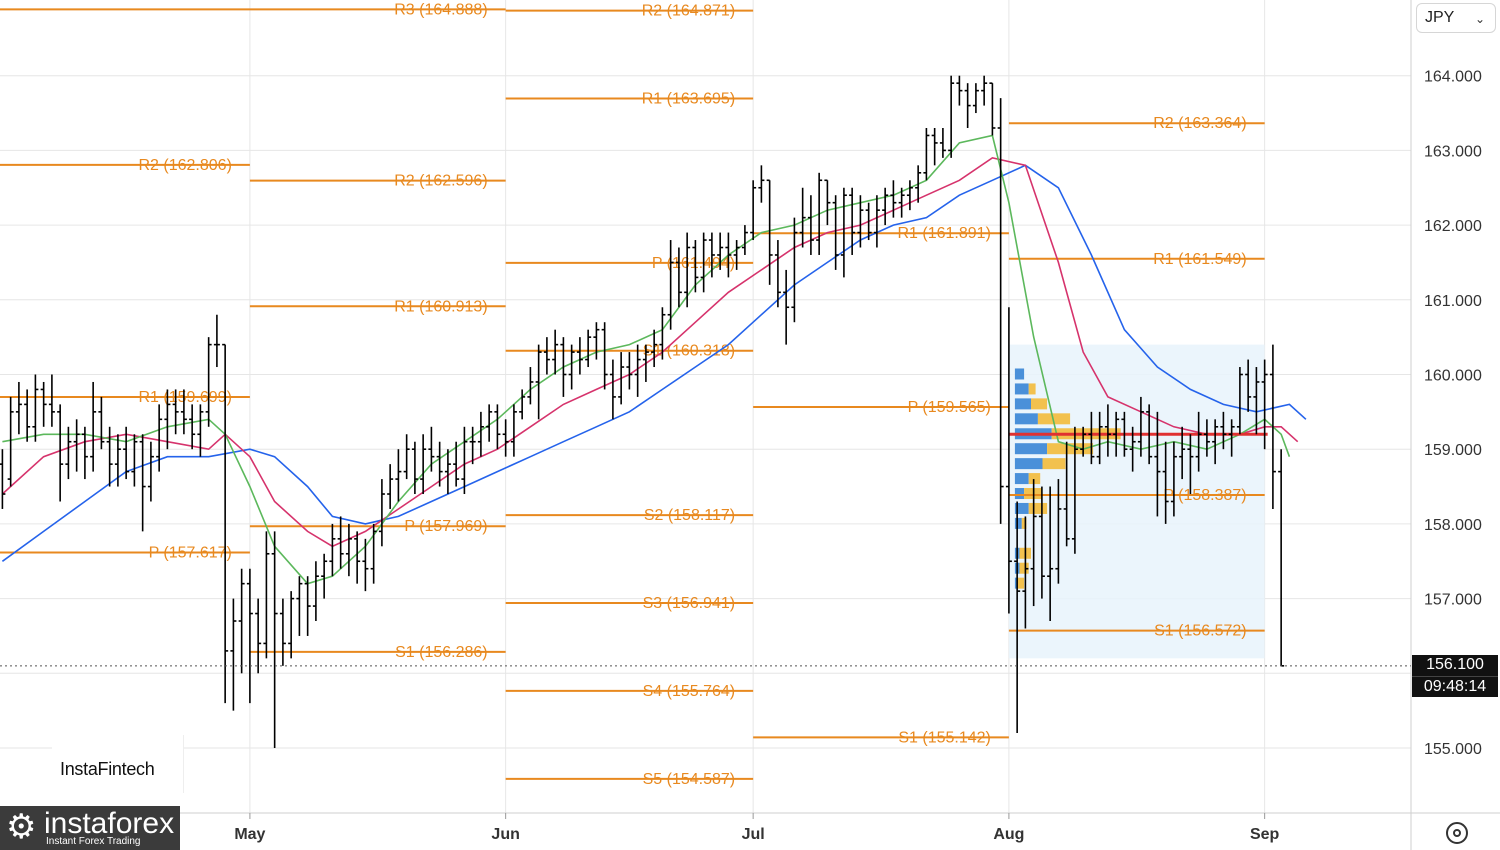 This screenshot has height=850, width=1500. What do you see at coordinates (1008, 834) in the screenshot?
I see `x-tick-label: Aug` at bounding box center [1008, 834].